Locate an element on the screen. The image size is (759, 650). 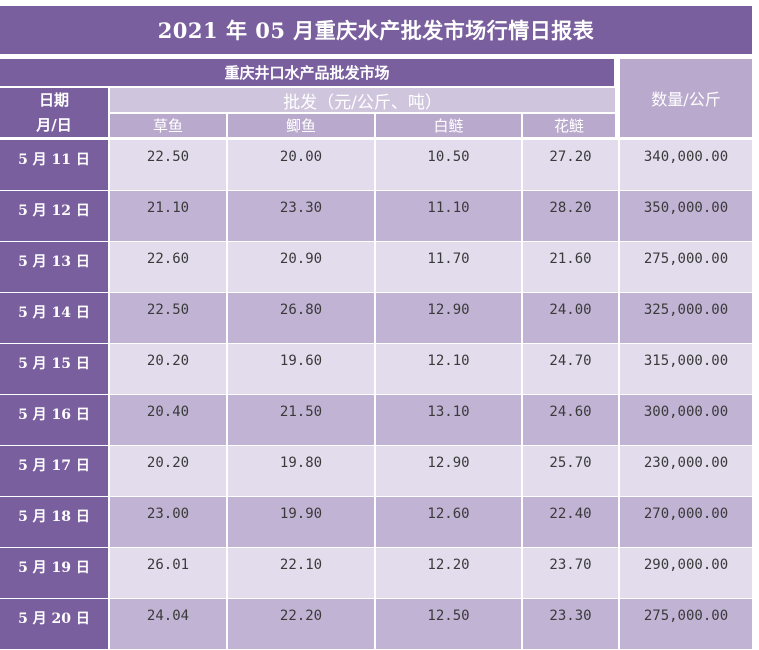
report-title: 2021 年 05 月重庆水产批发市场行情日报表 is located at coordinates (376, 30).